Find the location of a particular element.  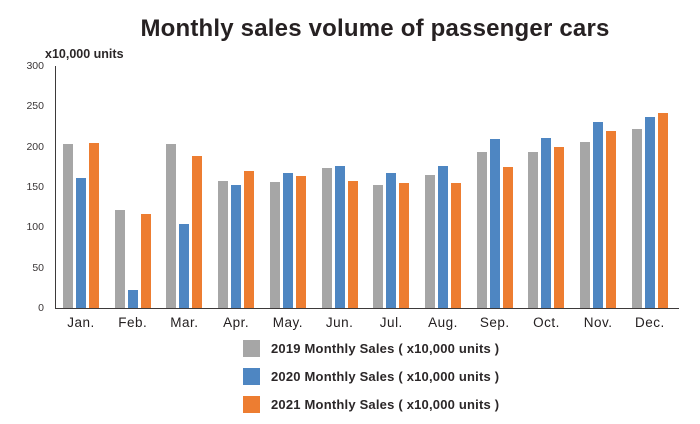

bar-2020-sep is located at coordinates (494, 223).